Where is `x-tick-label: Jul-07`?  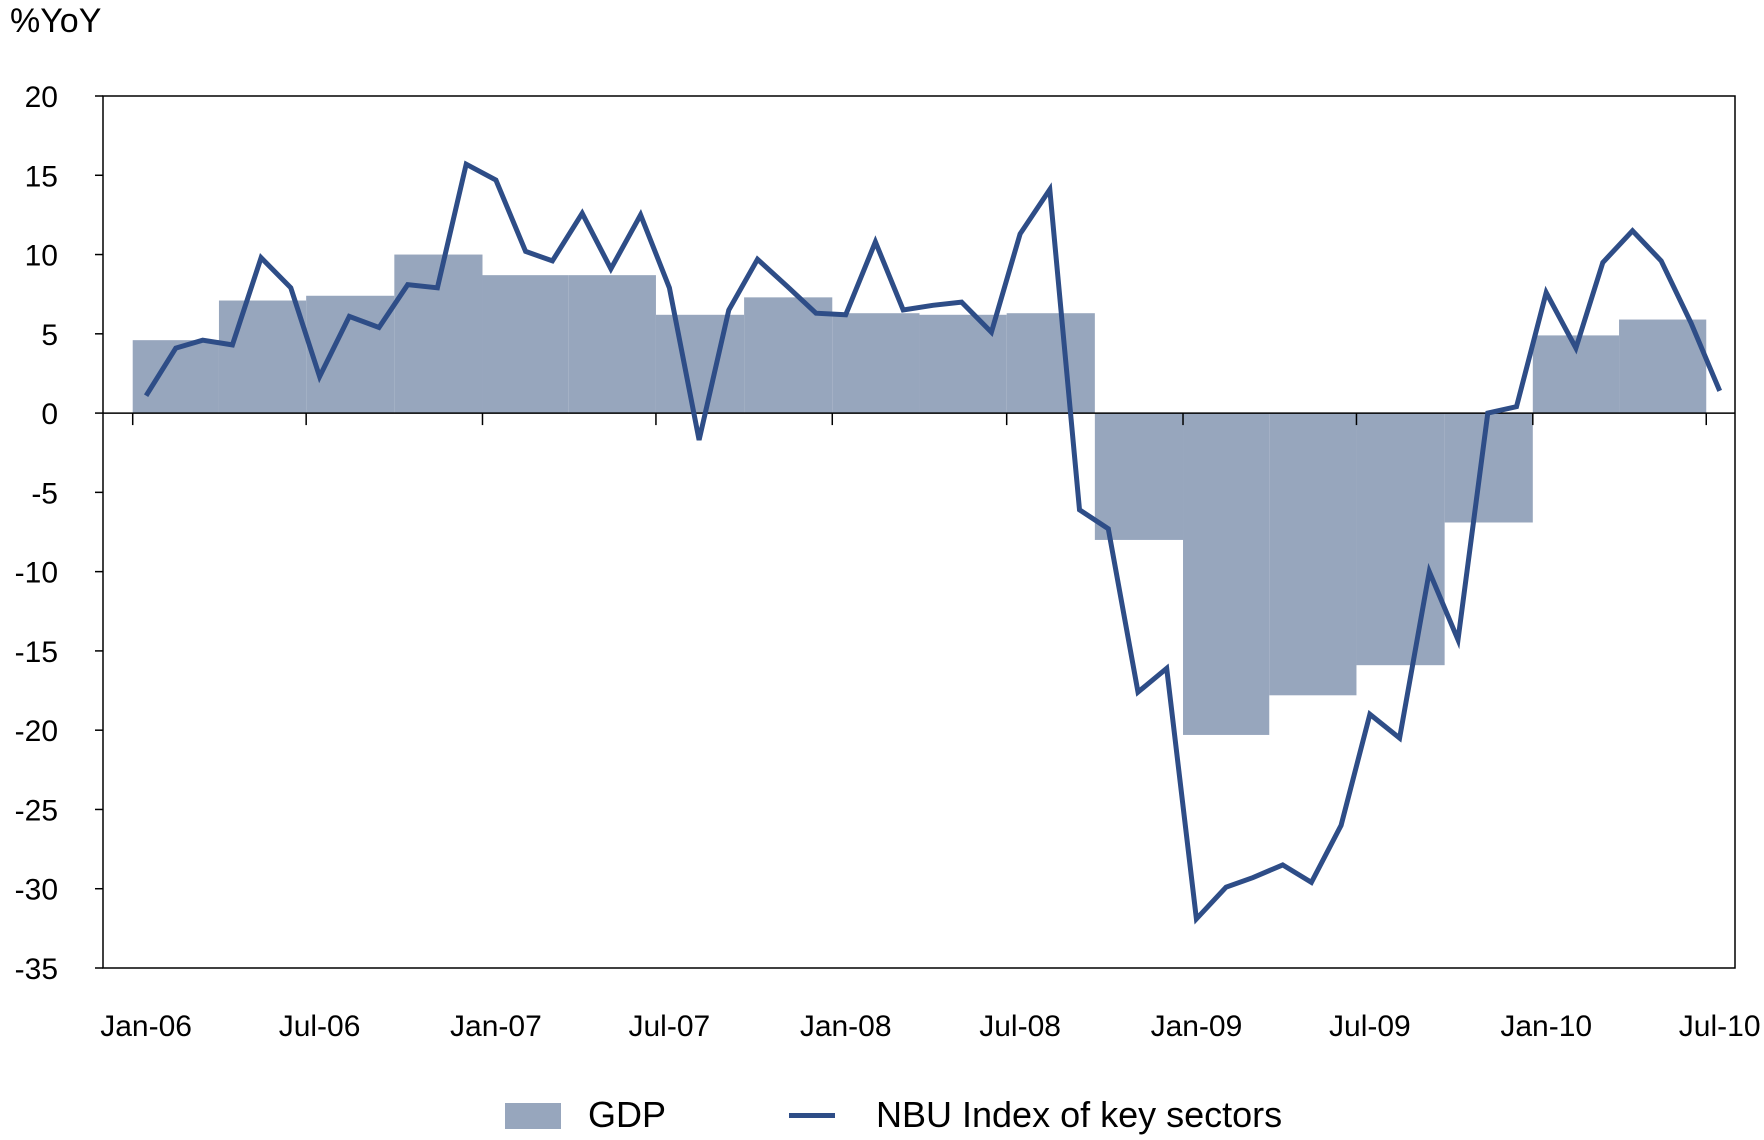 x-tick-label: Jul-07 is located at coordinates (670, 1026).